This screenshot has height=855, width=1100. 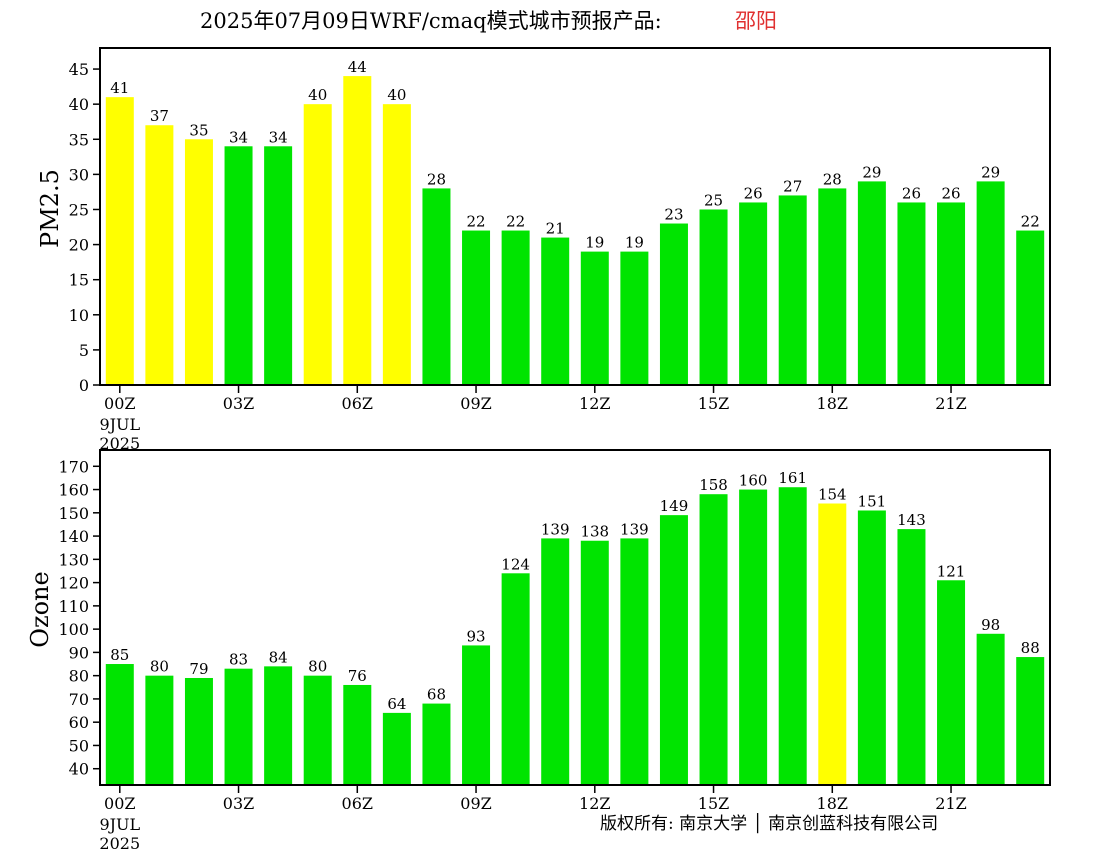 What do you see at coordinates (73, 536) in the screenshot?
I see `ozone-y-tick-label: 140` at bounding box center [73, 536].